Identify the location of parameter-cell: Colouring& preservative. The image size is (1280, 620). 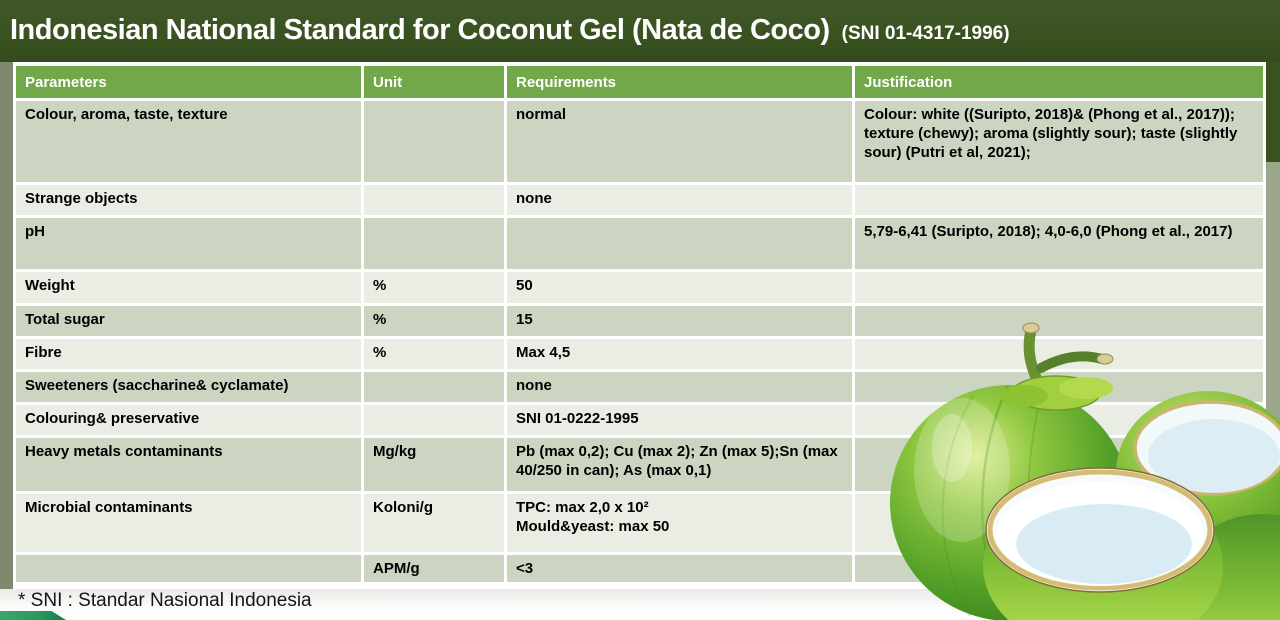
(188, 420).